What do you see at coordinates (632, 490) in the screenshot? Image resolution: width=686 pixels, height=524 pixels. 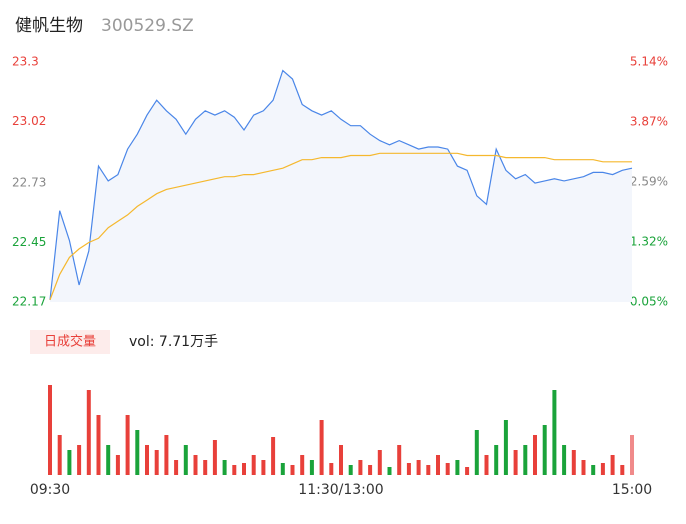 I see `x-tick-label: 15:00` at bounding box center [632, 490].